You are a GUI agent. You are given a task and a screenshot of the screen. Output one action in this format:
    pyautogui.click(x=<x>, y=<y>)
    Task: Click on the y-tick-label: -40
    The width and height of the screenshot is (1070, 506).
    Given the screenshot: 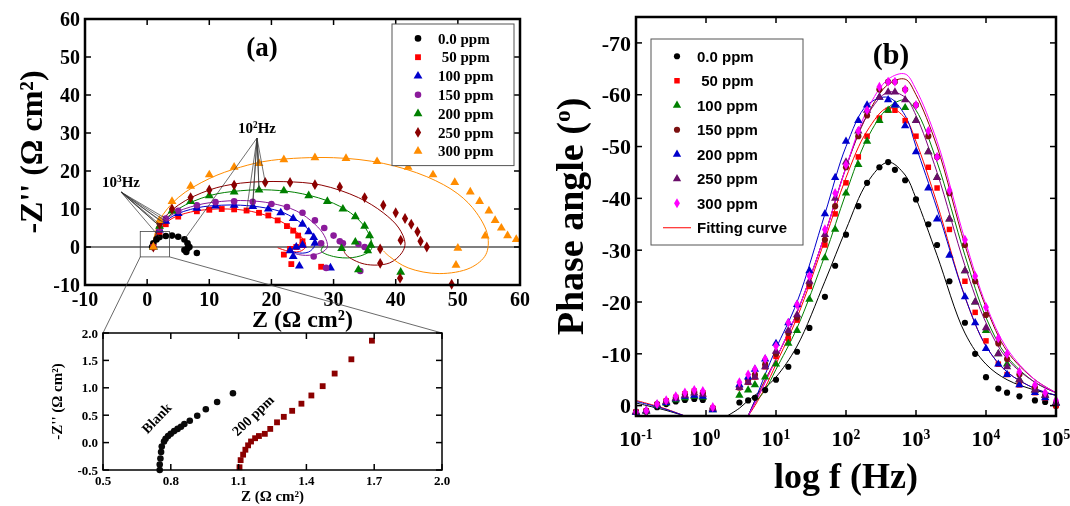 What is the action you would take?
    pyautogui.click(x=616, y=199)
    